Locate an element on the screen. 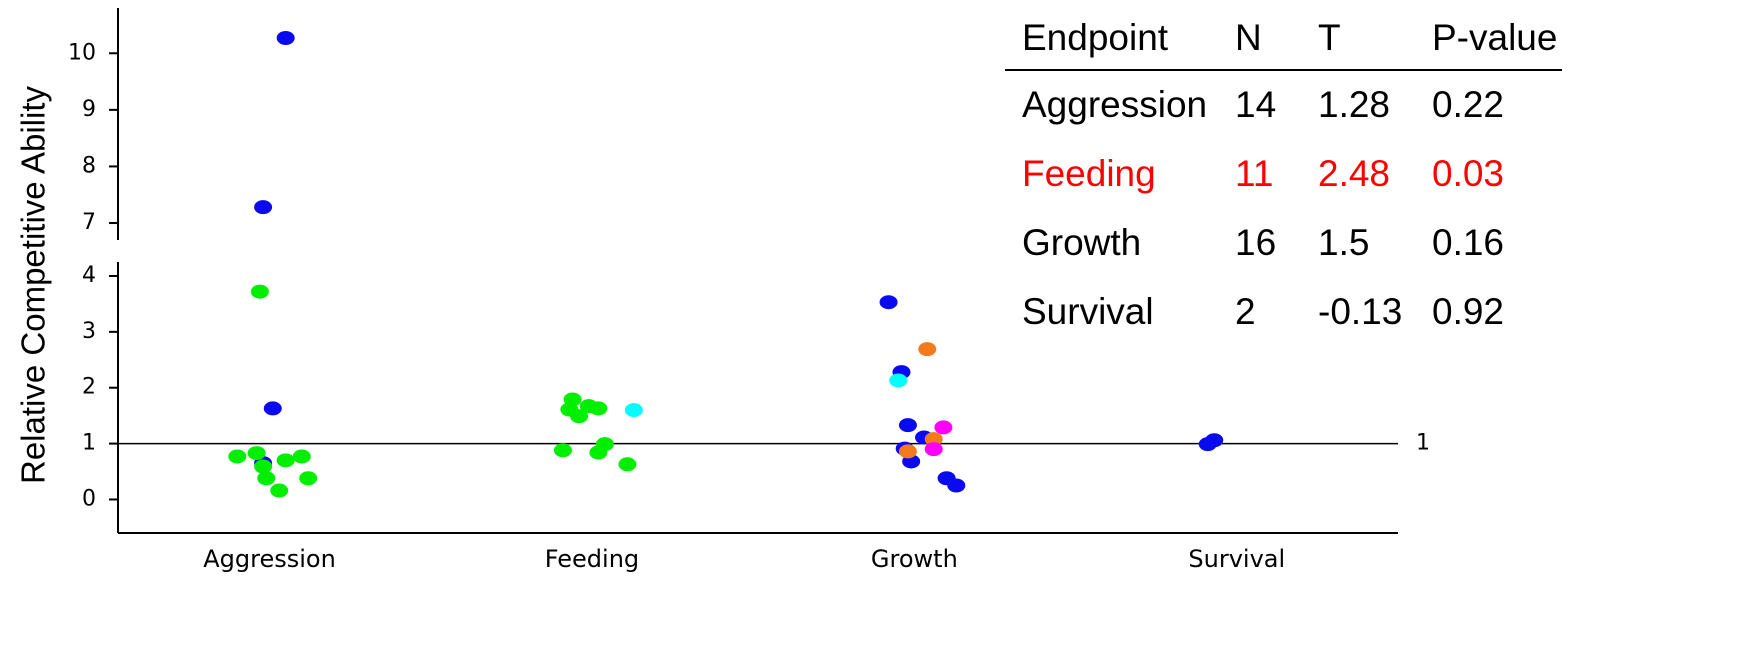 This screenshot has width=1762, height=645. x-tick-label: Growth is located at coordinates (914, 559).